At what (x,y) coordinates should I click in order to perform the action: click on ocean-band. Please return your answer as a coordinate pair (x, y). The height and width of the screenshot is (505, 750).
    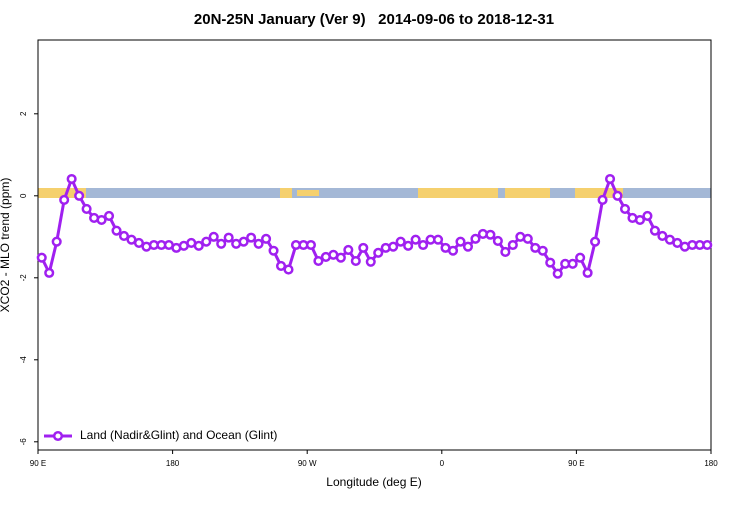
    Looking at the image, I should click on (374, 193).